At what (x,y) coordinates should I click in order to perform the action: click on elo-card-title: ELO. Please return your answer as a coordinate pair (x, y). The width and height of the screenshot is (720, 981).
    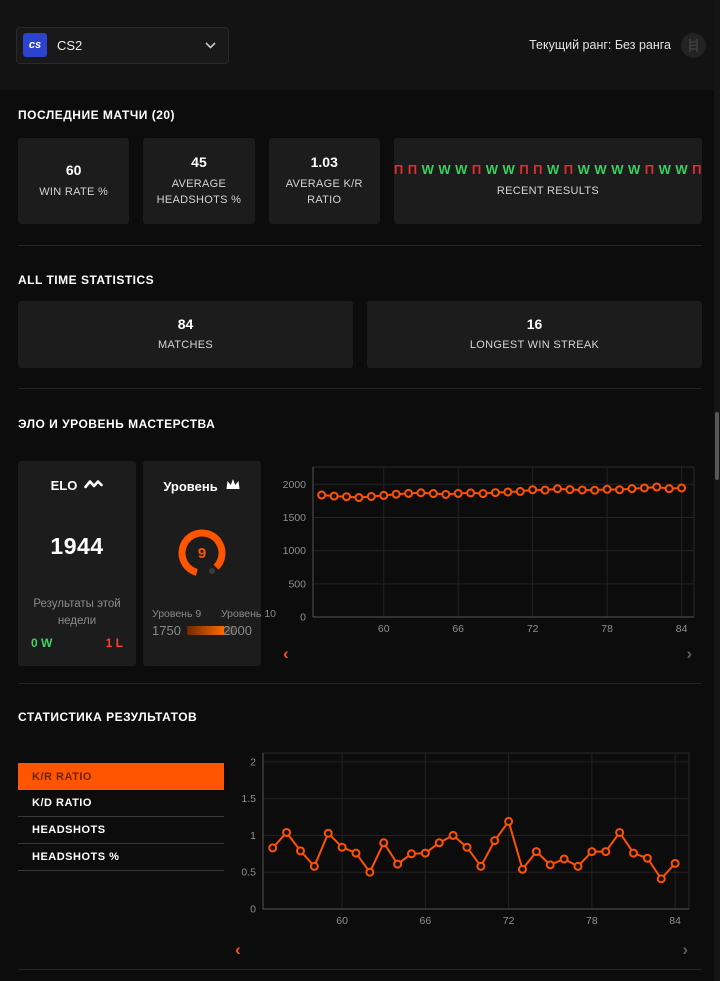
    Looking at the image, I should click on (64, 485).